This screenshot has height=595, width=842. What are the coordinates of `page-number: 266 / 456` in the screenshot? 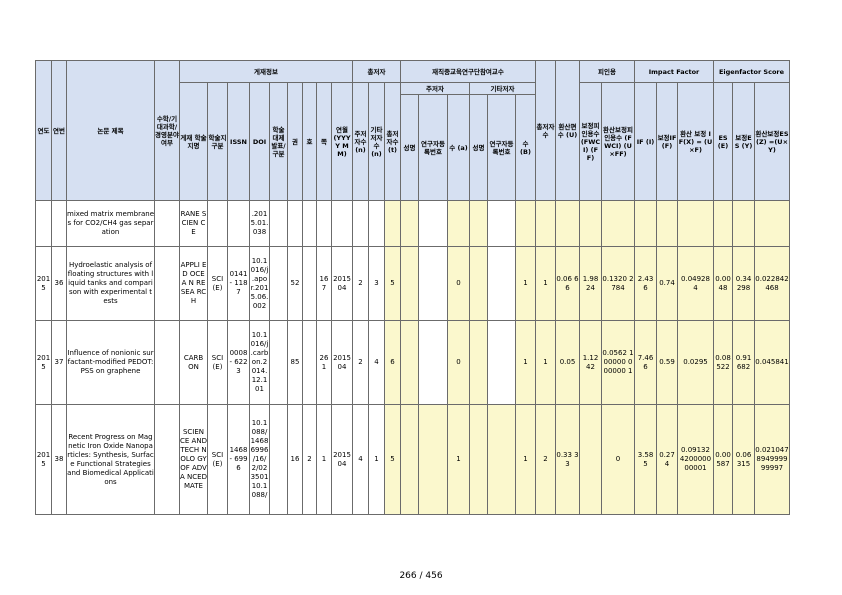 It's located at (421, 576).